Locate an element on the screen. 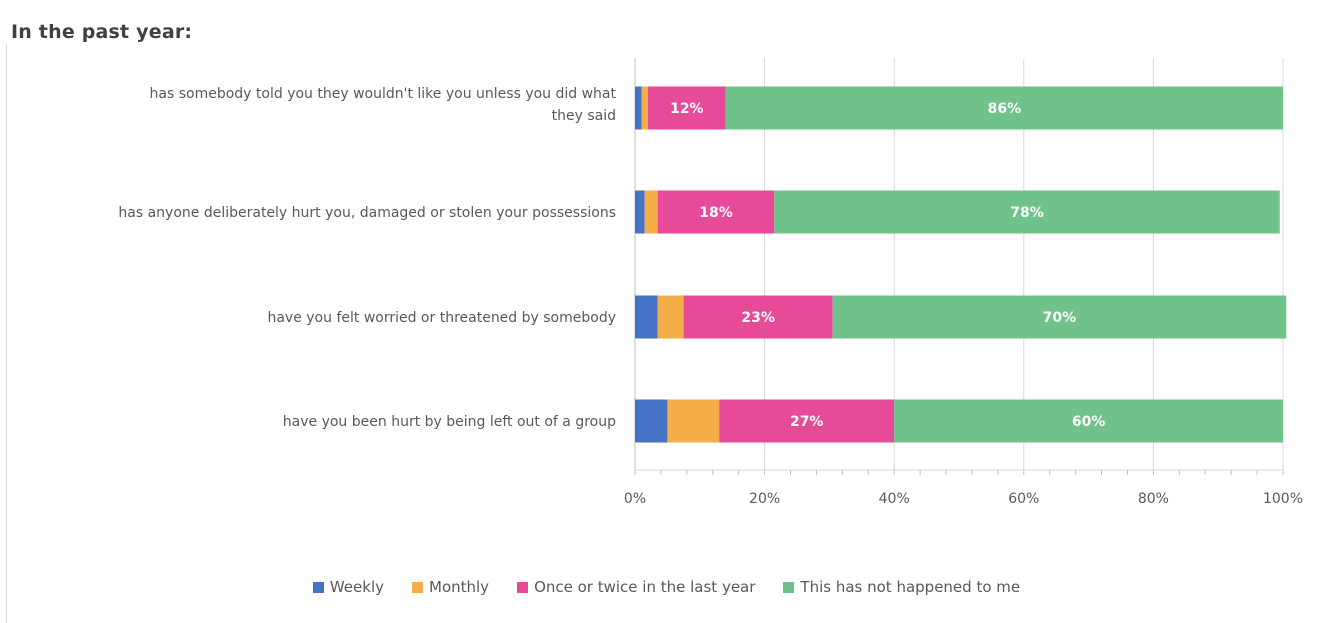 The width and height of the screenshot is (1333, 623). category-label: they said is located at coordinates (584, 116).